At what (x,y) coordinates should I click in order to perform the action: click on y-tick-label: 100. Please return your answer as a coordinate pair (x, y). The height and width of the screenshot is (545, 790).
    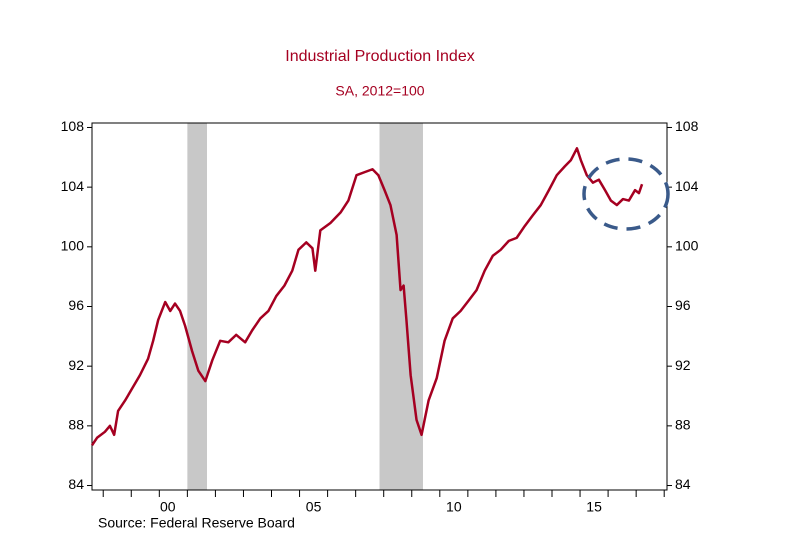
    Looking at the image, I should click on (73, 246).